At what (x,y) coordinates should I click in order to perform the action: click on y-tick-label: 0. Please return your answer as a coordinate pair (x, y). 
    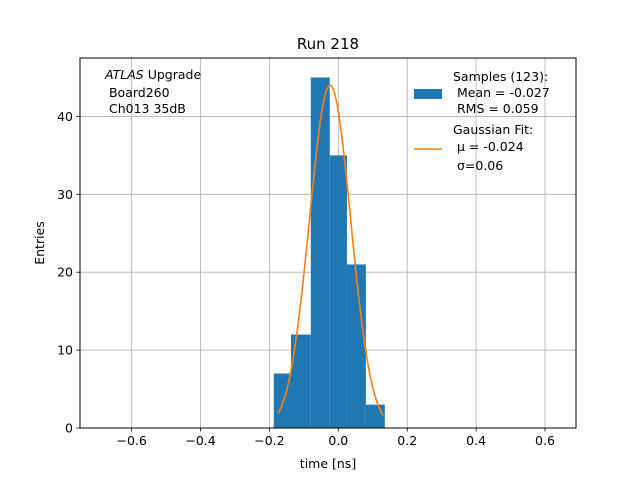
    Looking at the image, I should click on (69, 428).